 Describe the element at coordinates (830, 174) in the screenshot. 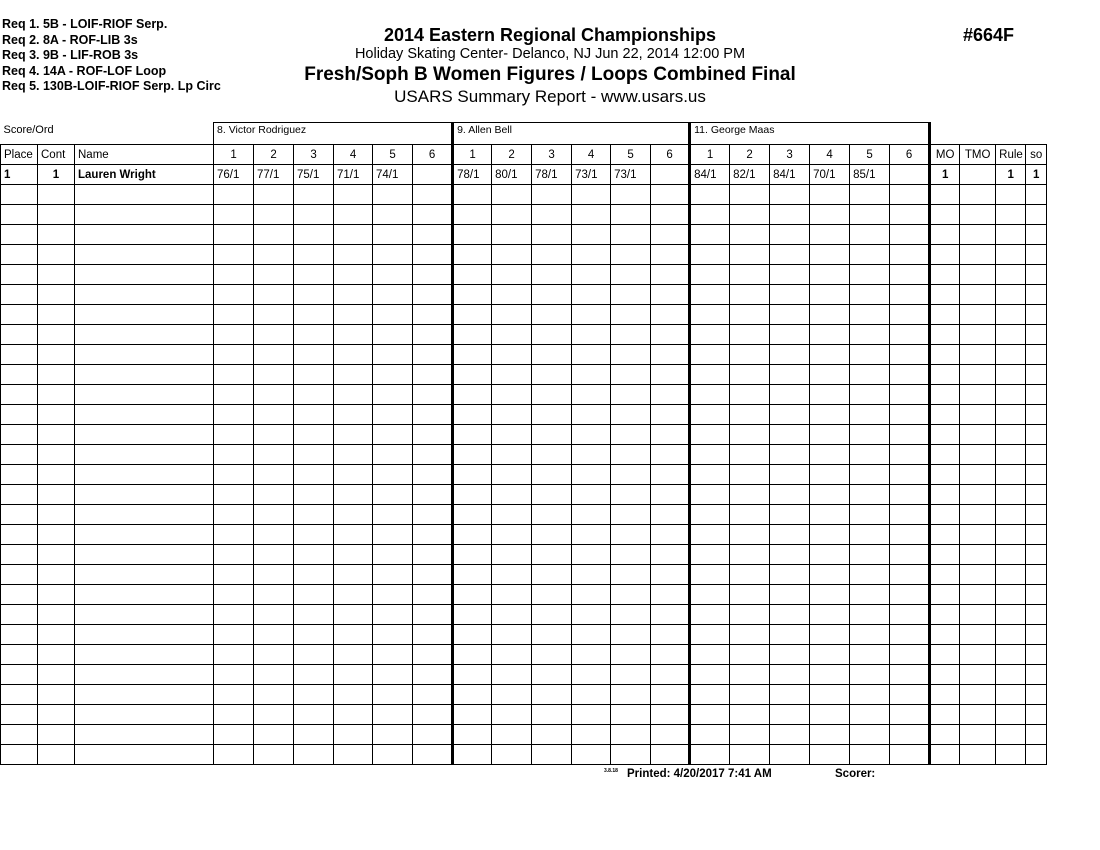

I see `score: 70/1` at that location.